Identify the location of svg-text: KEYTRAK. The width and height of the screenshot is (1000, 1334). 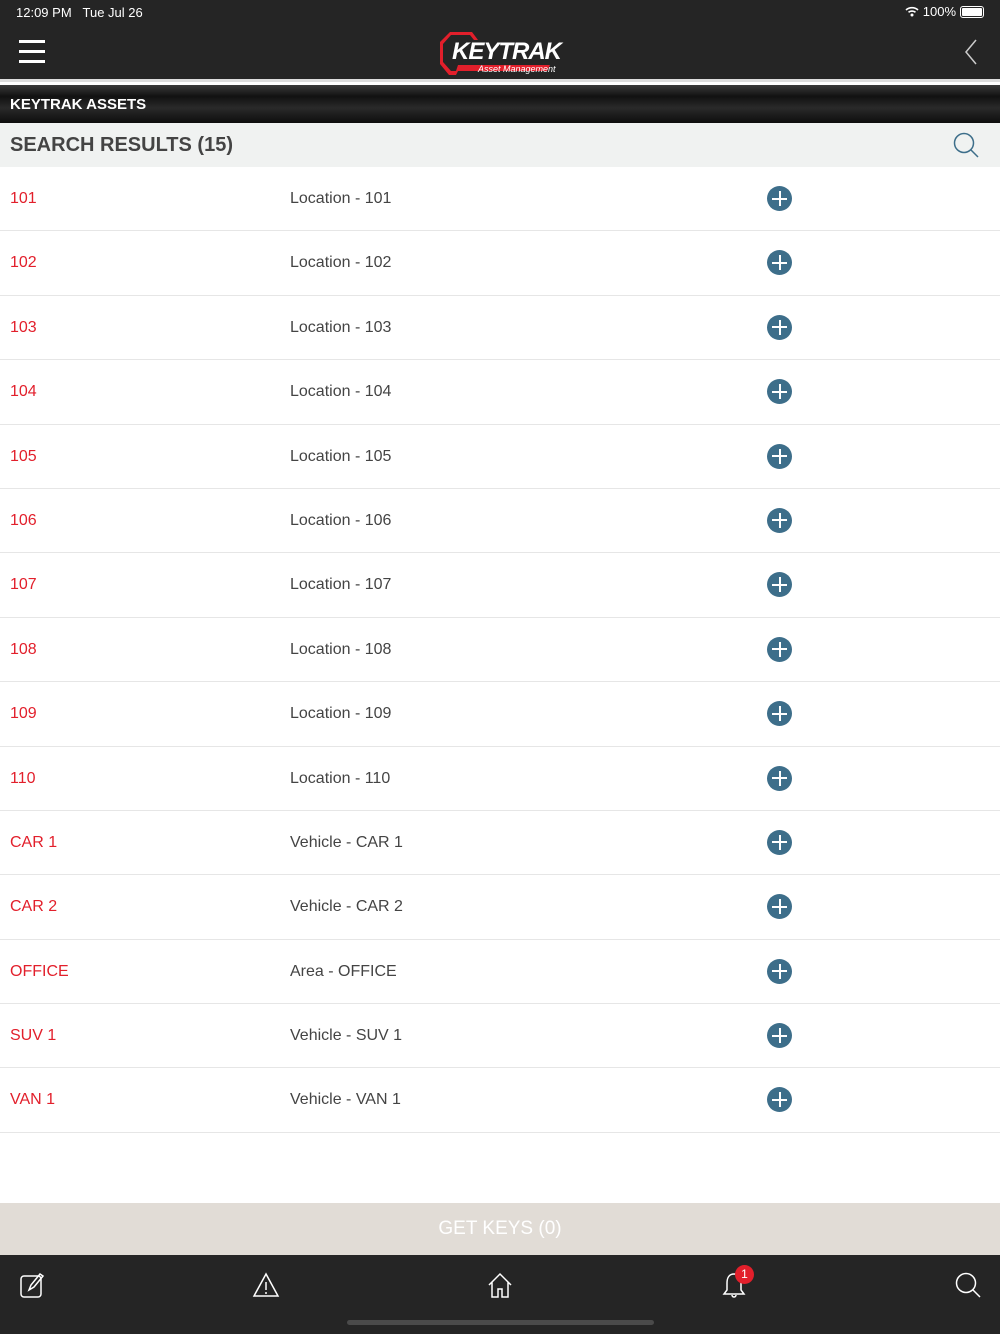
(508, 51).